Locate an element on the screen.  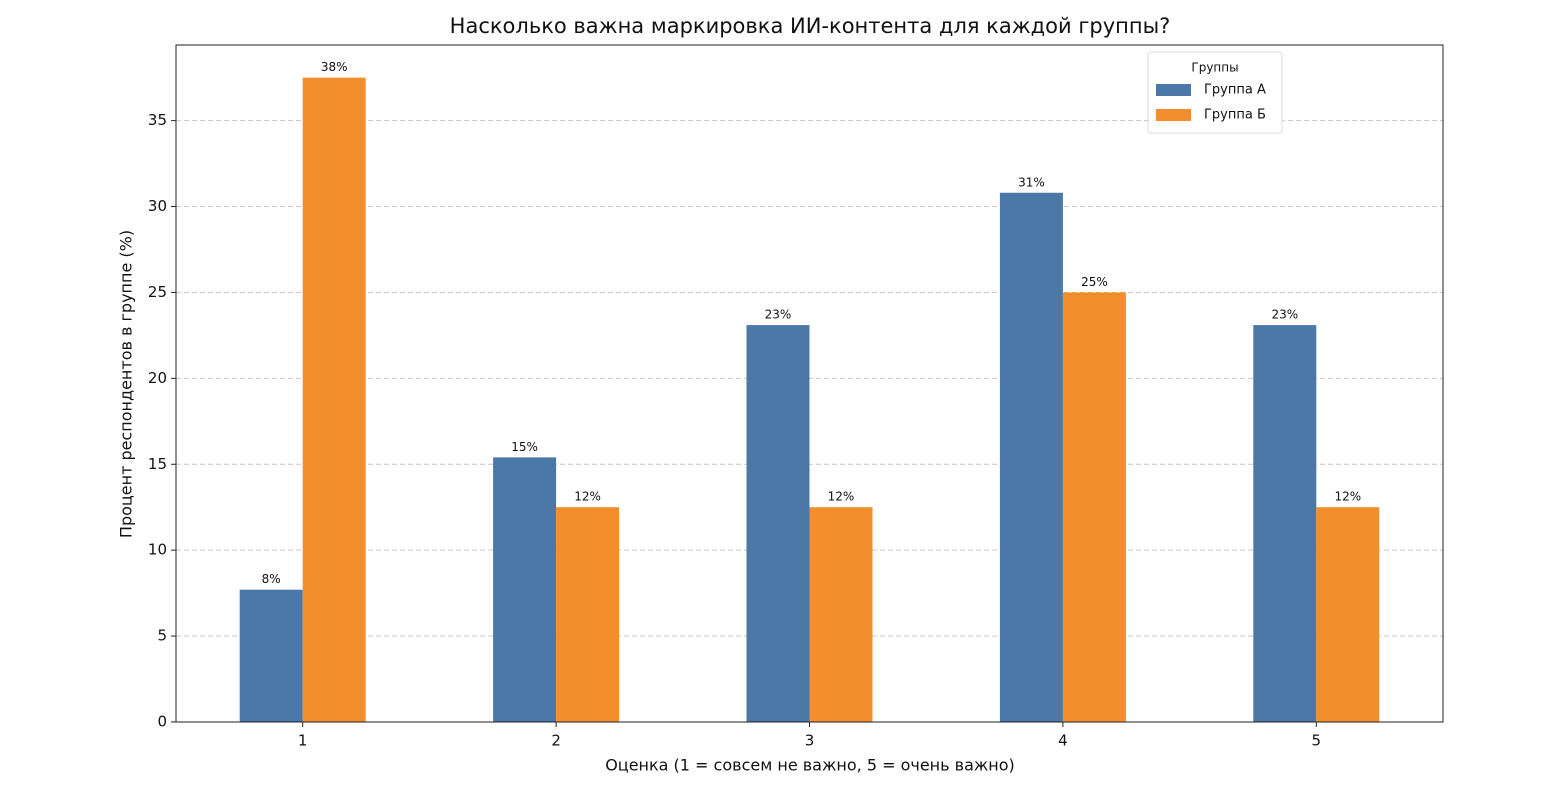
x-tick-label: 2 is located at coordinates (556, 741).